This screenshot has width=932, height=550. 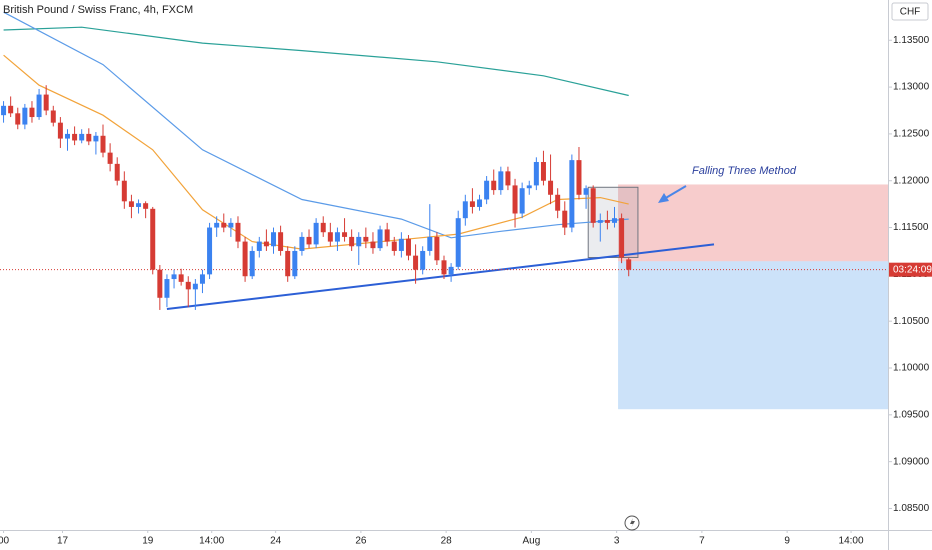 I want to click on annotation: Falling Three Method, so click(x=744, y=171).